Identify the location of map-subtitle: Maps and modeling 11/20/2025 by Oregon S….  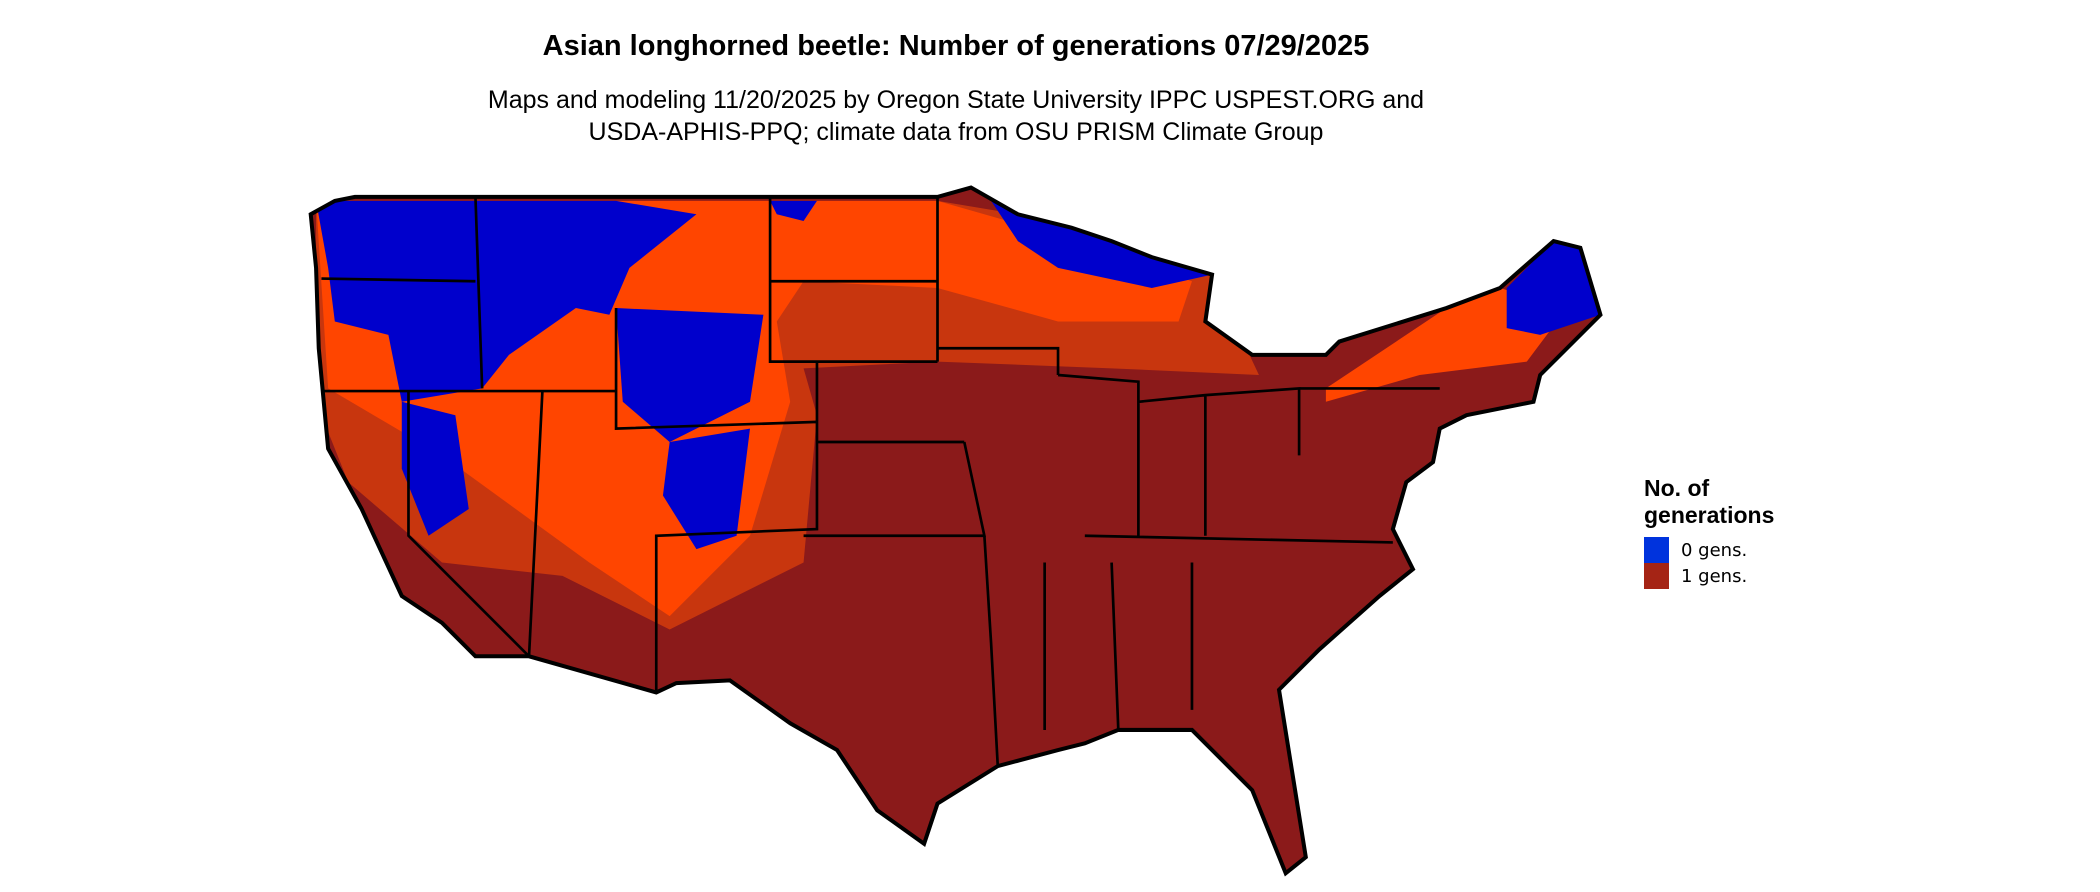
(956, 116).